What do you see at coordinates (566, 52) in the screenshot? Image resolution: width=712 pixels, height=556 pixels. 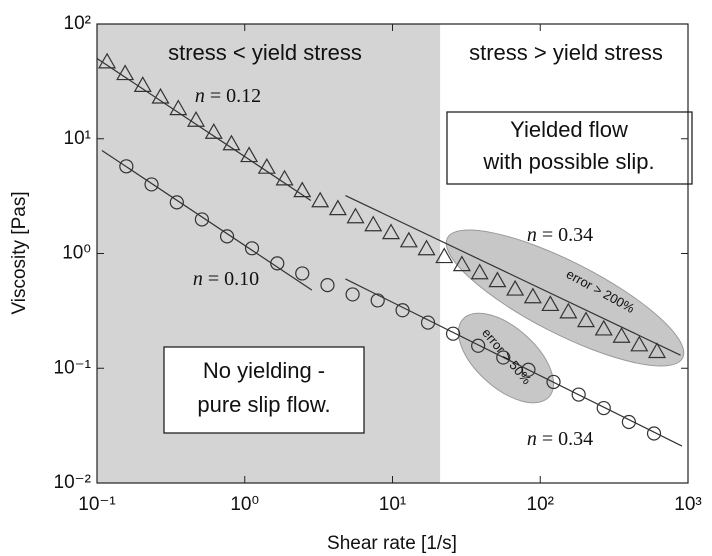 I see `annotation: stress > yield stress` at bounding box center [566, 52].